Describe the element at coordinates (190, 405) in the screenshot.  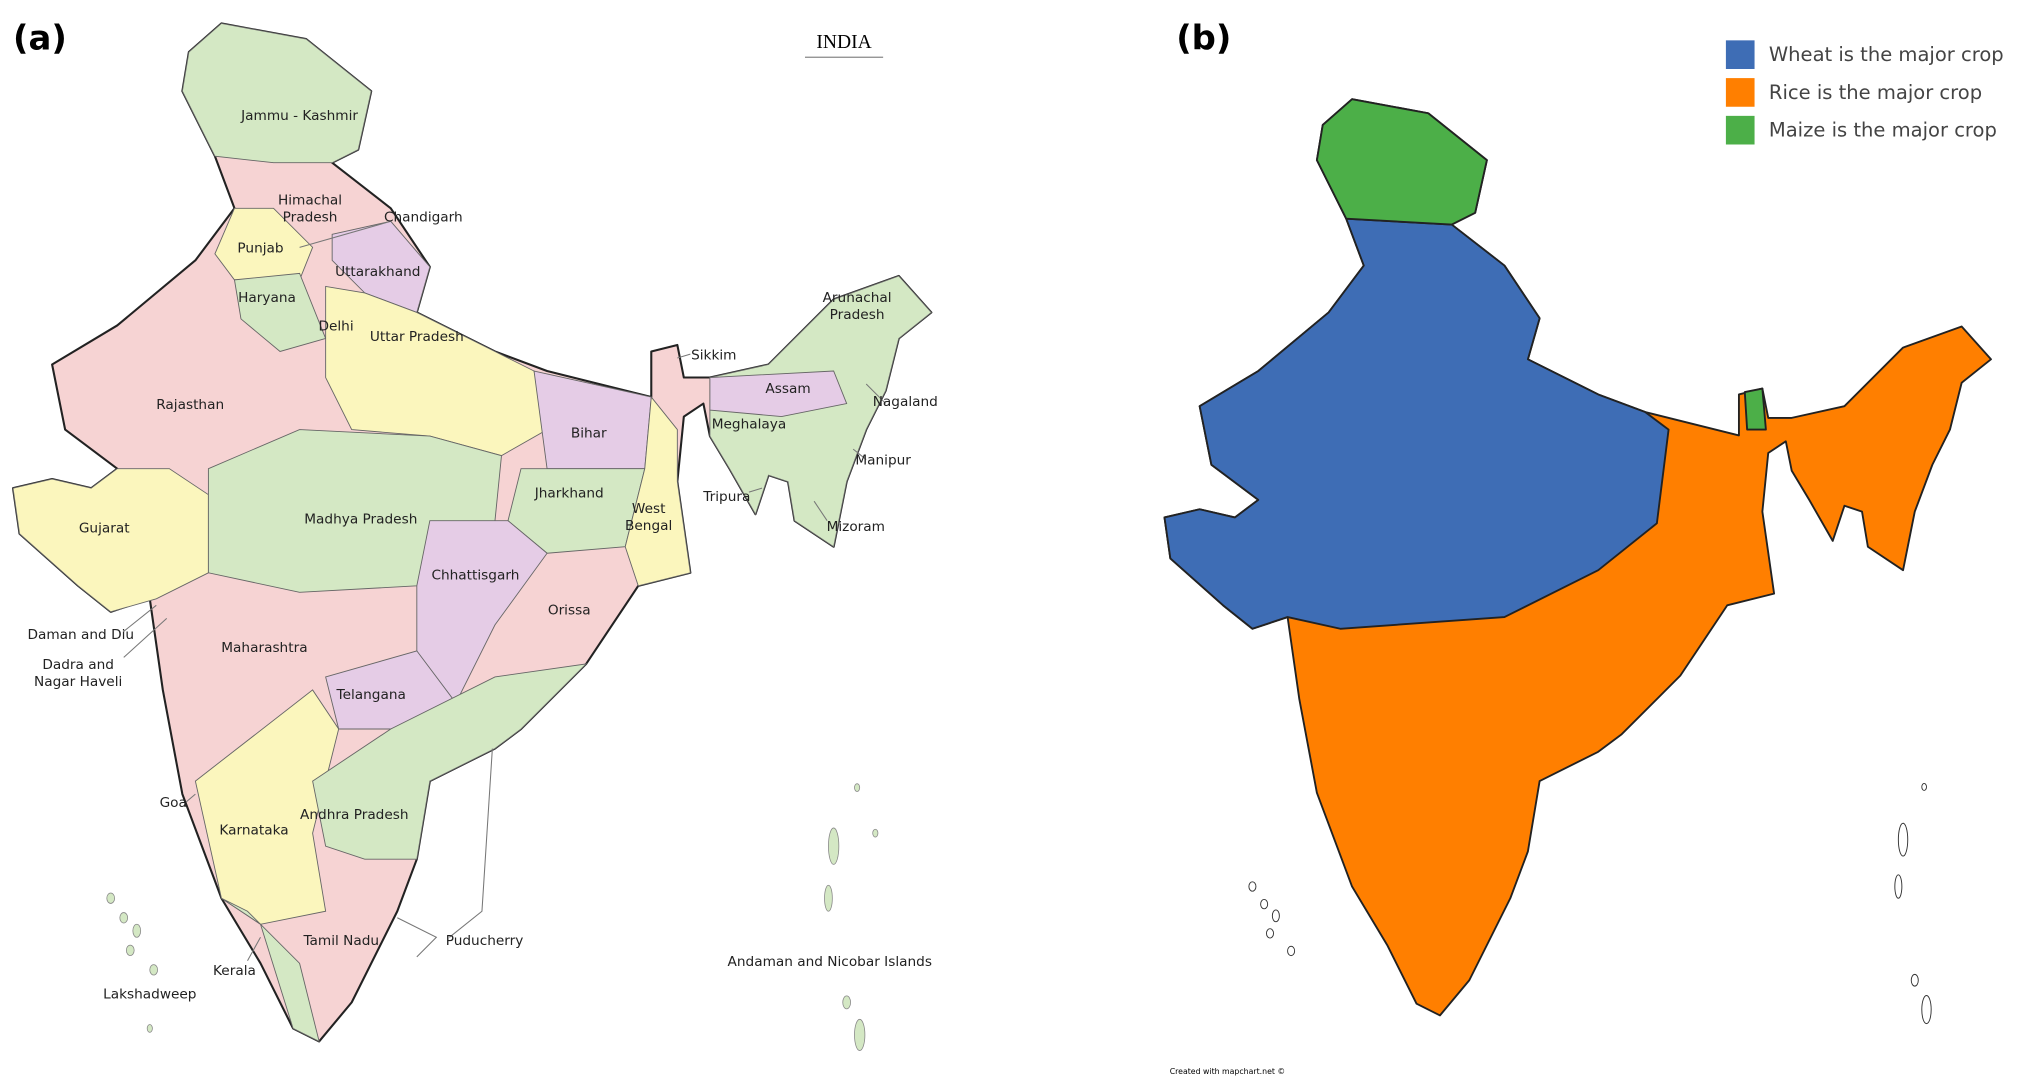
I see `state-label: Rajasthan` at that location.